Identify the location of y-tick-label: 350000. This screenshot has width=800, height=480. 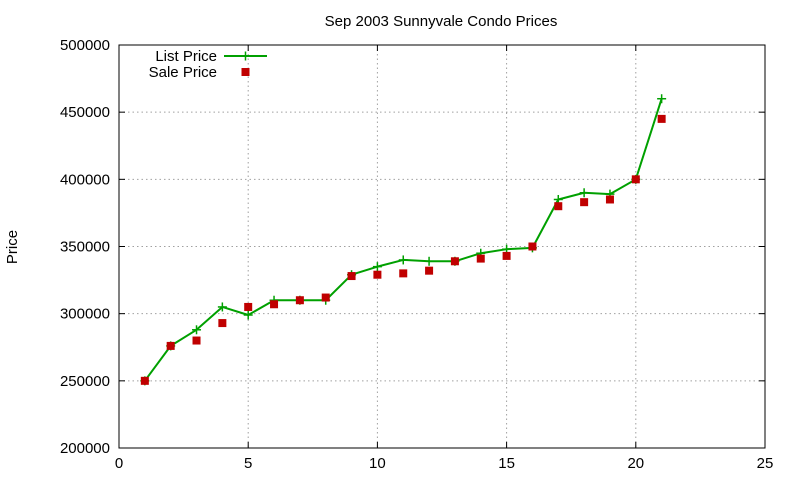
(85, 247).